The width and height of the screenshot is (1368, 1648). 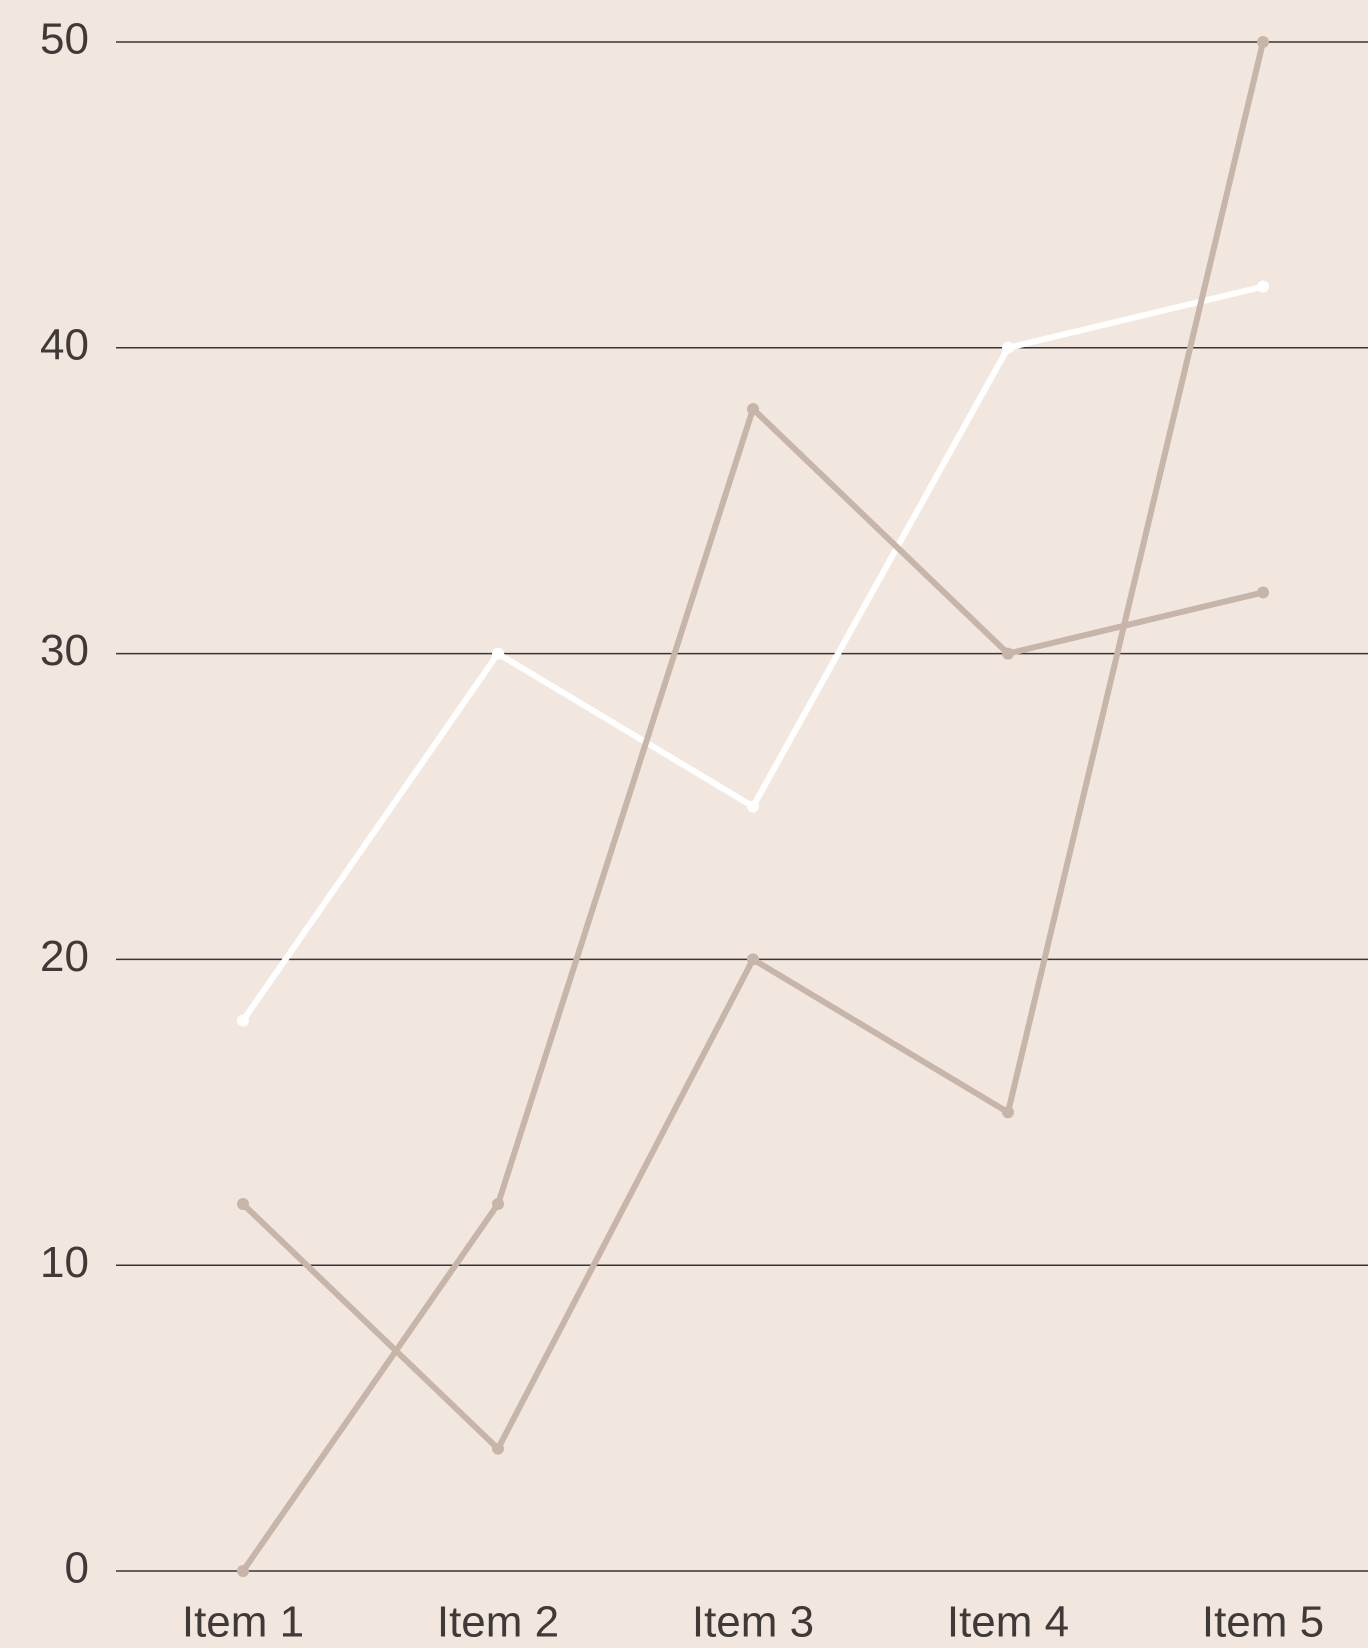 What do you see at coordinates (1008, 1622) in the screenshot?
I see `x-tick-label: Item 4` at bounding box center [1008, 1622].